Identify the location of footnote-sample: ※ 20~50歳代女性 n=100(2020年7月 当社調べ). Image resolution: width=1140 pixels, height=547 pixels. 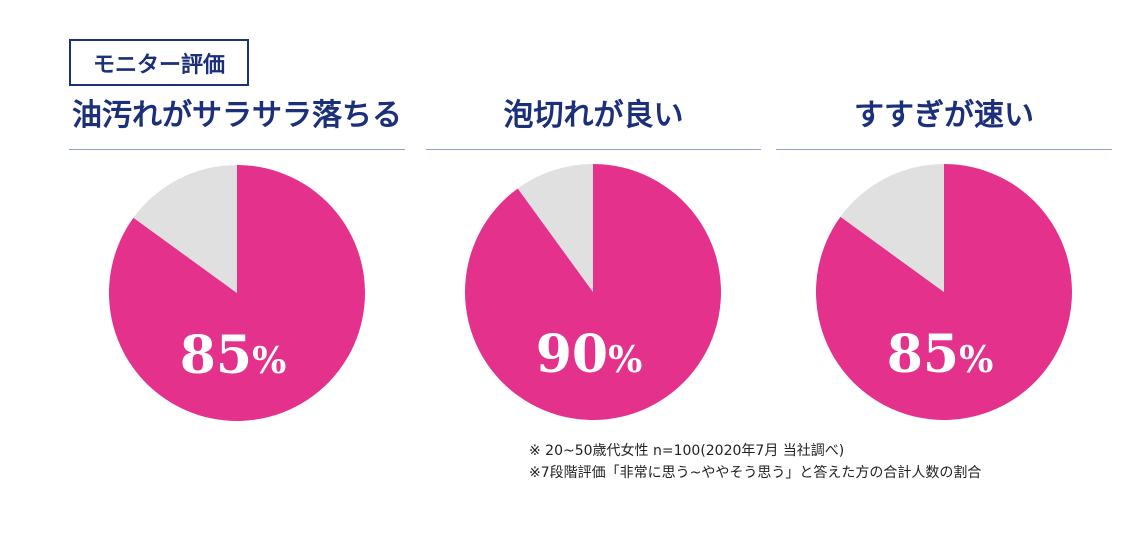
(687, 451).